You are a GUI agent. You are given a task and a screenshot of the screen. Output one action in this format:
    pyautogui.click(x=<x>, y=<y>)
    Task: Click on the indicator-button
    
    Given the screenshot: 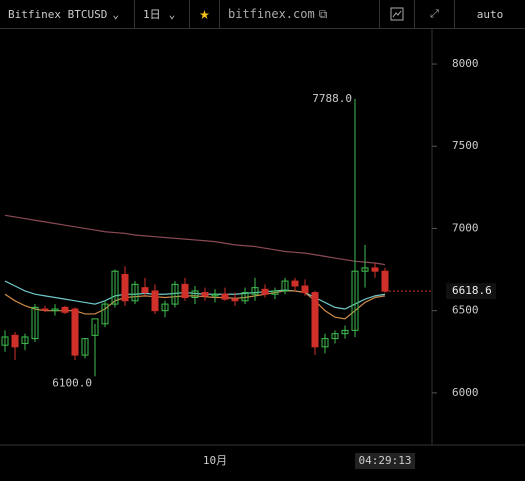 What is the action you would take?
    pyautogui.click(x=397, y=14)
    